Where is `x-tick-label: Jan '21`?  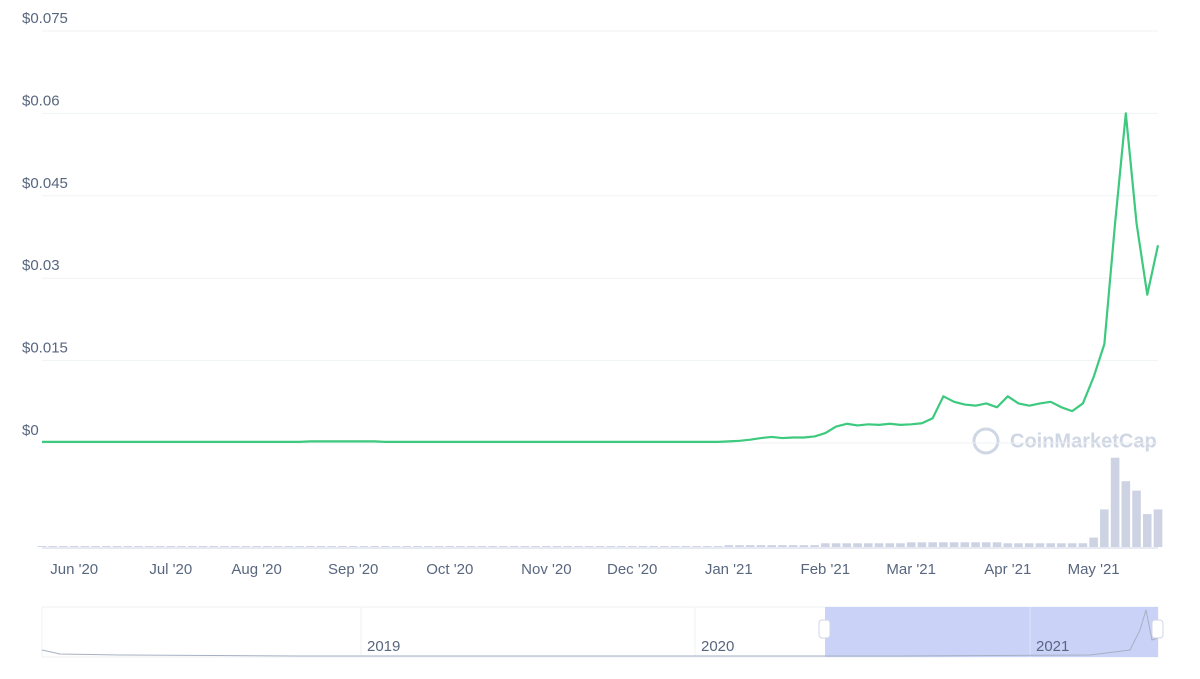 x-tick-label: Jan '21 is located at coordinates (729, 569).